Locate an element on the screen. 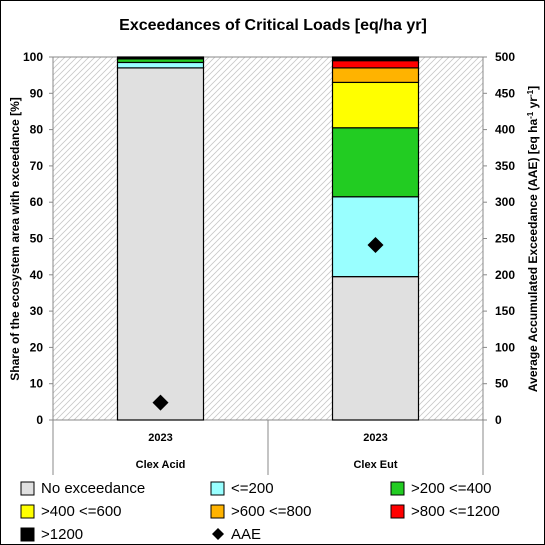 Image resolution: width=545 pixels, height=545 pixels. y-tick-right: 0 is located at coordinates (498, 420).